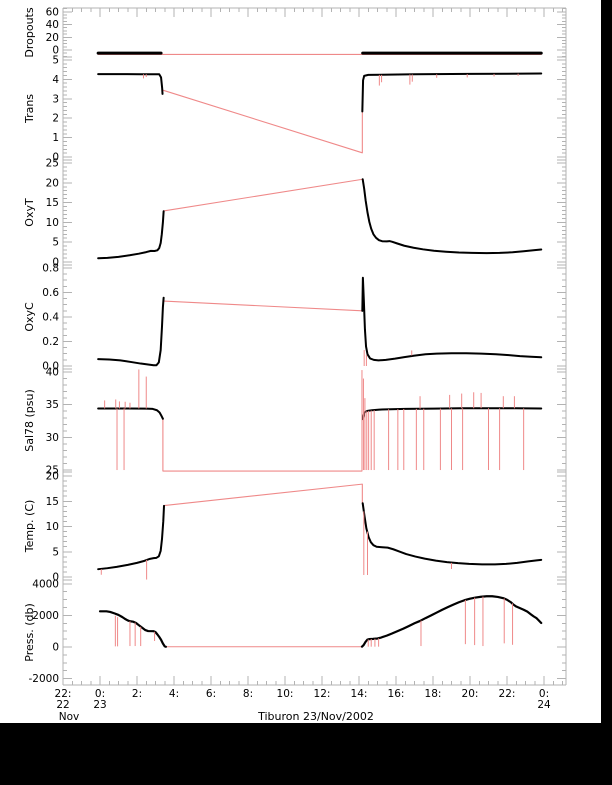  Describe the element at coordinates (359, 694) in the screenshot. I see `x-tick-label: 14:` at that location.